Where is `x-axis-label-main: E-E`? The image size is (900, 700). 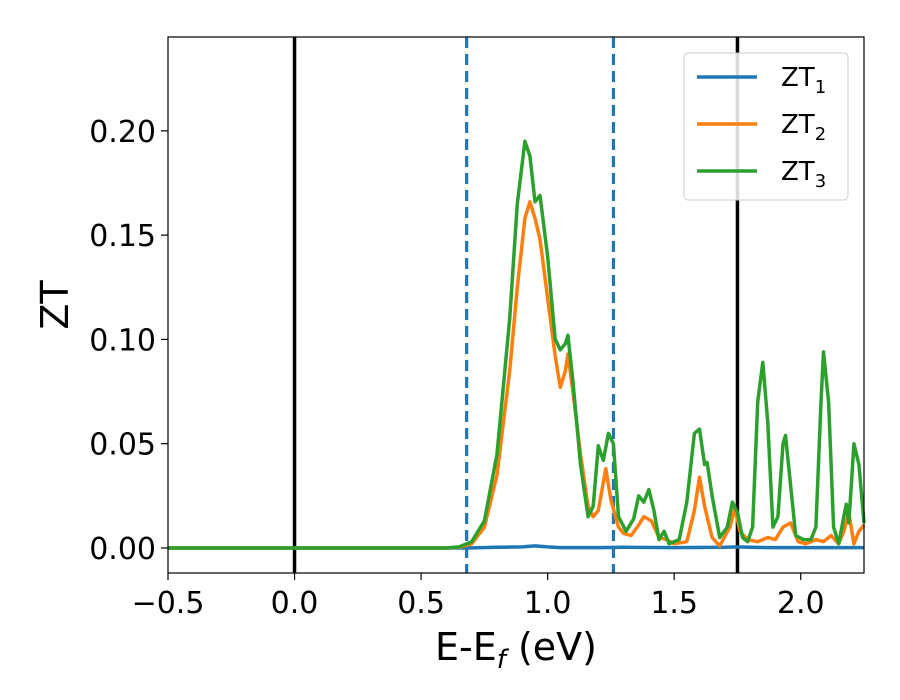
x-axis-label-main: E-E is located at coordinates (466, 647).